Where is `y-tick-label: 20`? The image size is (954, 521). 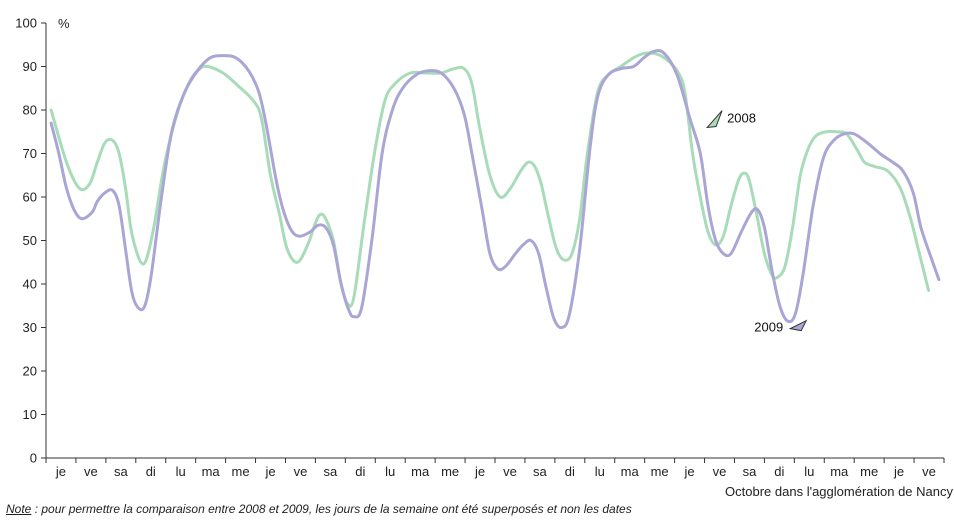
y-tick-label: 20 is located at coordinates (30, 371).